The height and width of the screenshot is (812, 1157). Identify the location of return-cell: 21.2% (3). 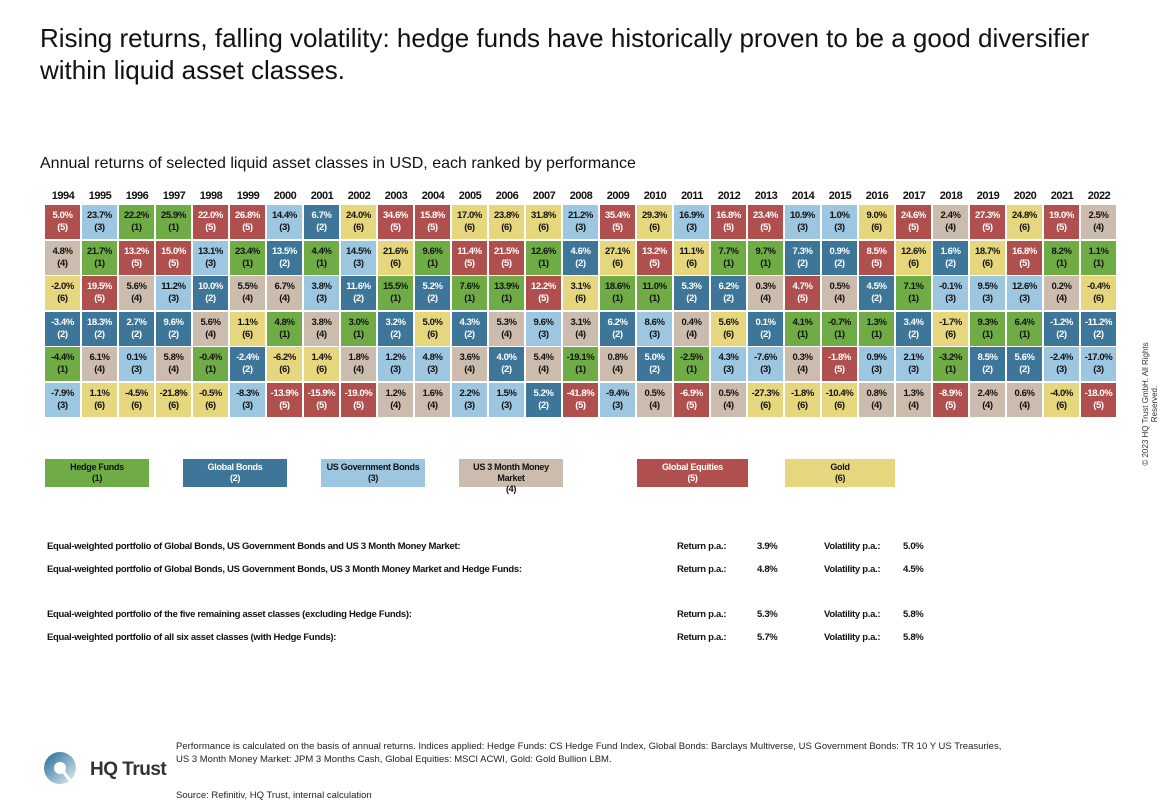
(580, 222).